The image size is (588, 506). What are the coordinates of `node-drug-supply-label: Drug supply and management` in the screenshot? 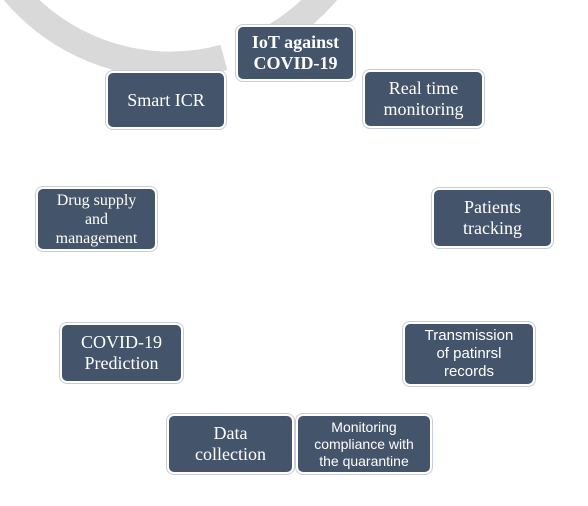 It's located at (96, 219).